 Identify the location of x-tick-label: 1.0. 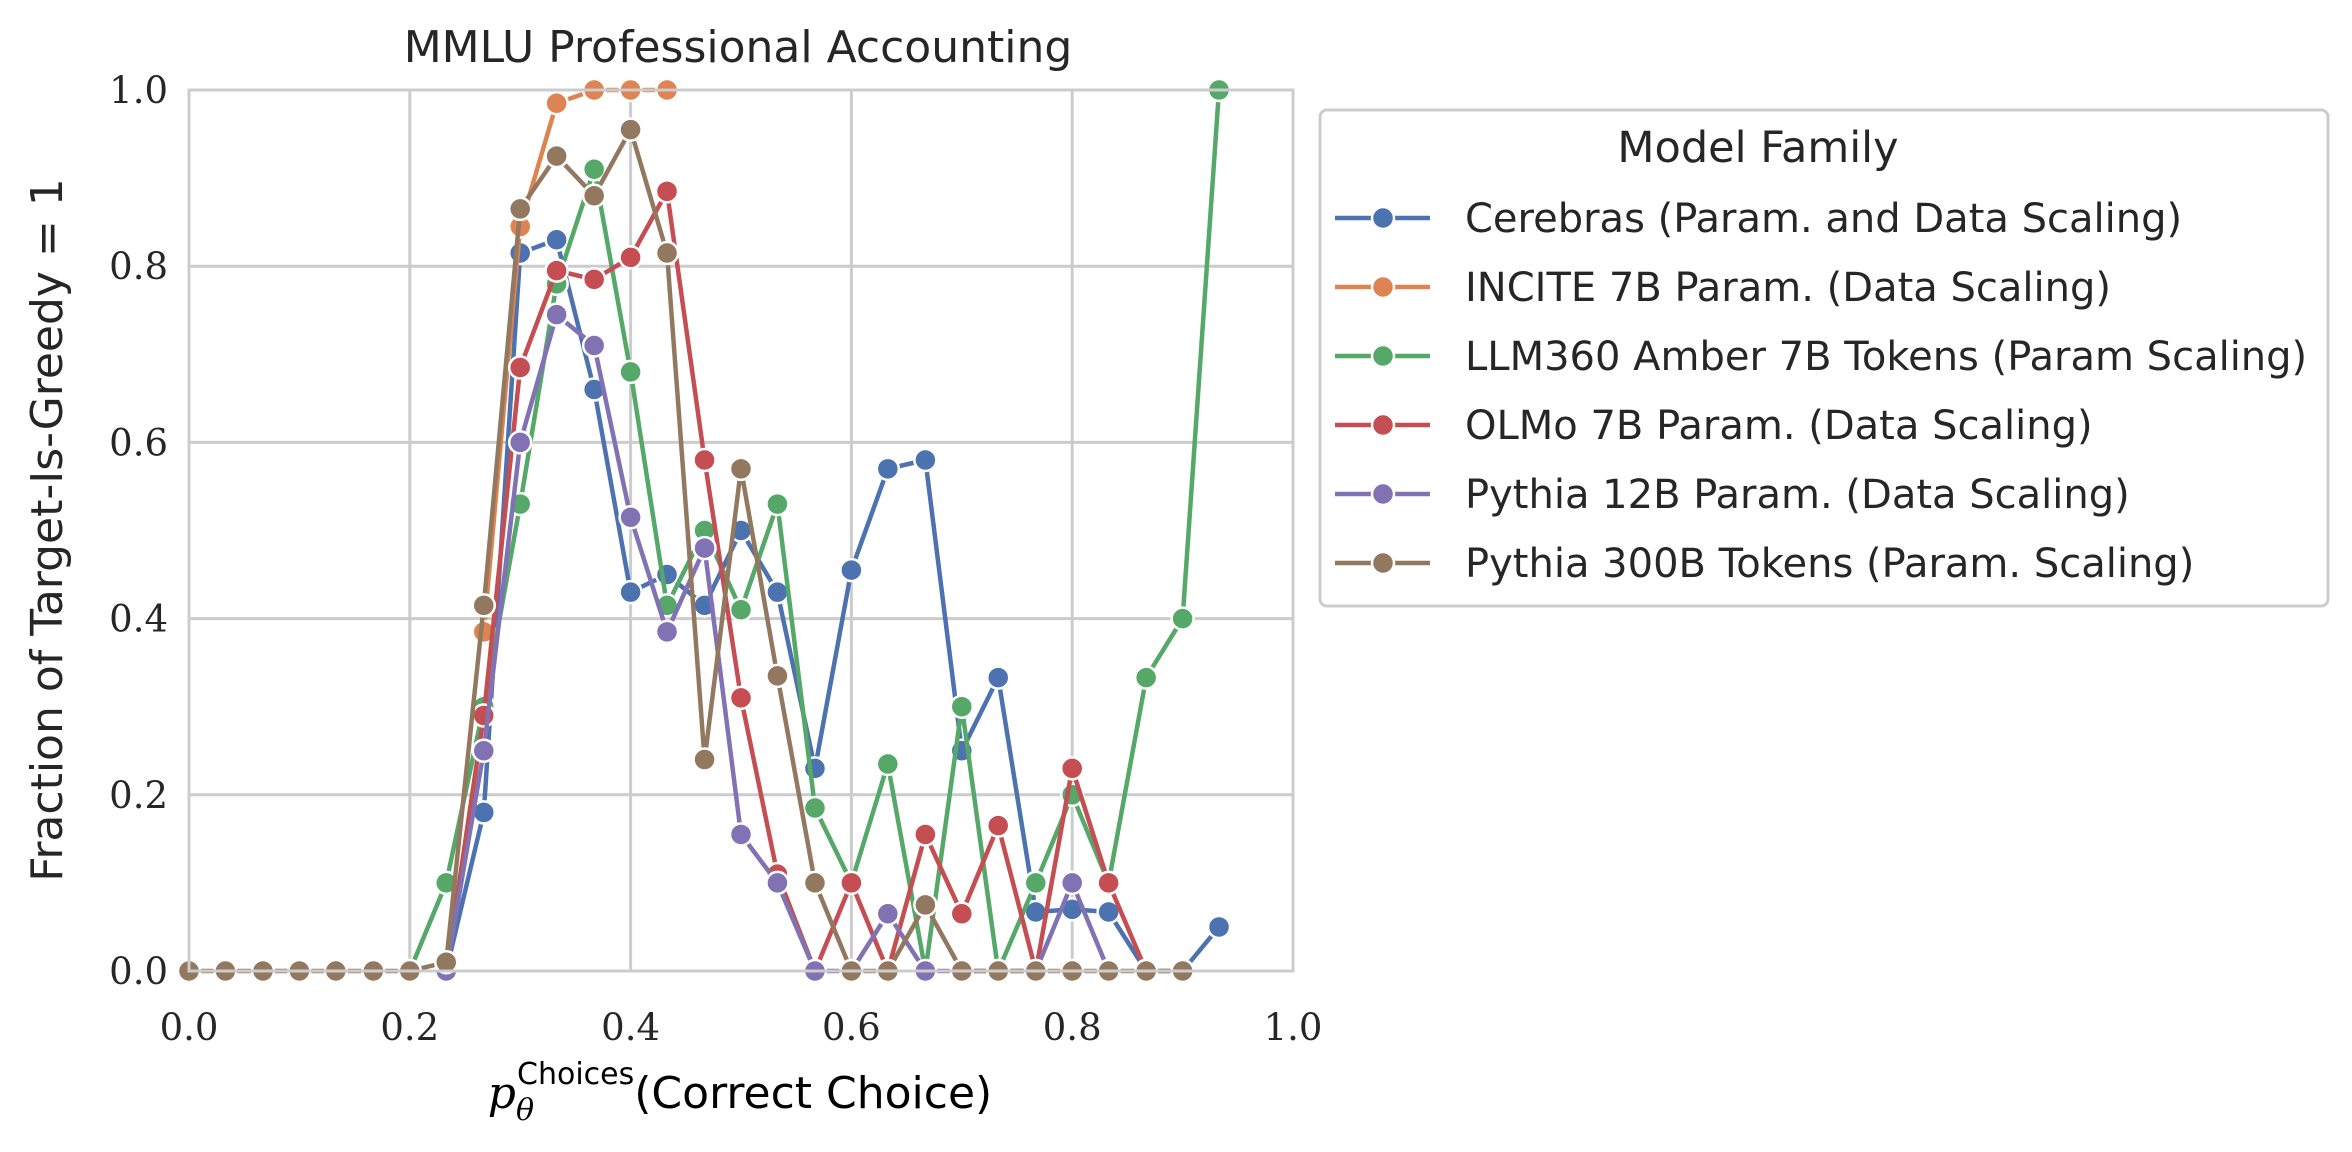
(1293, 1027).